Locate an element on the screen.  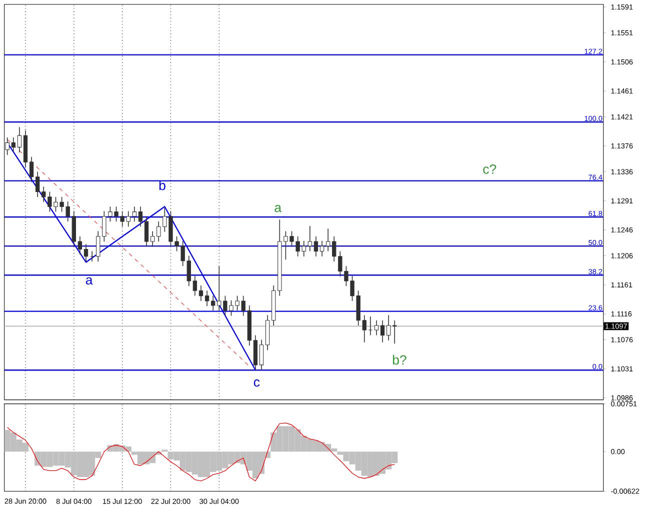
annotation: b? is located at coordinates (399, 359).